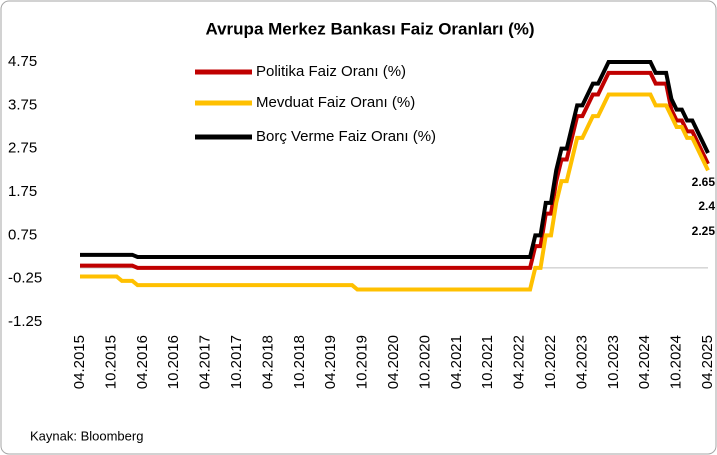  What do you see at coordinates (173, 362) in the screenshot?
I see `x-tick-label: 10.2016` at bounding box center [173, 362].